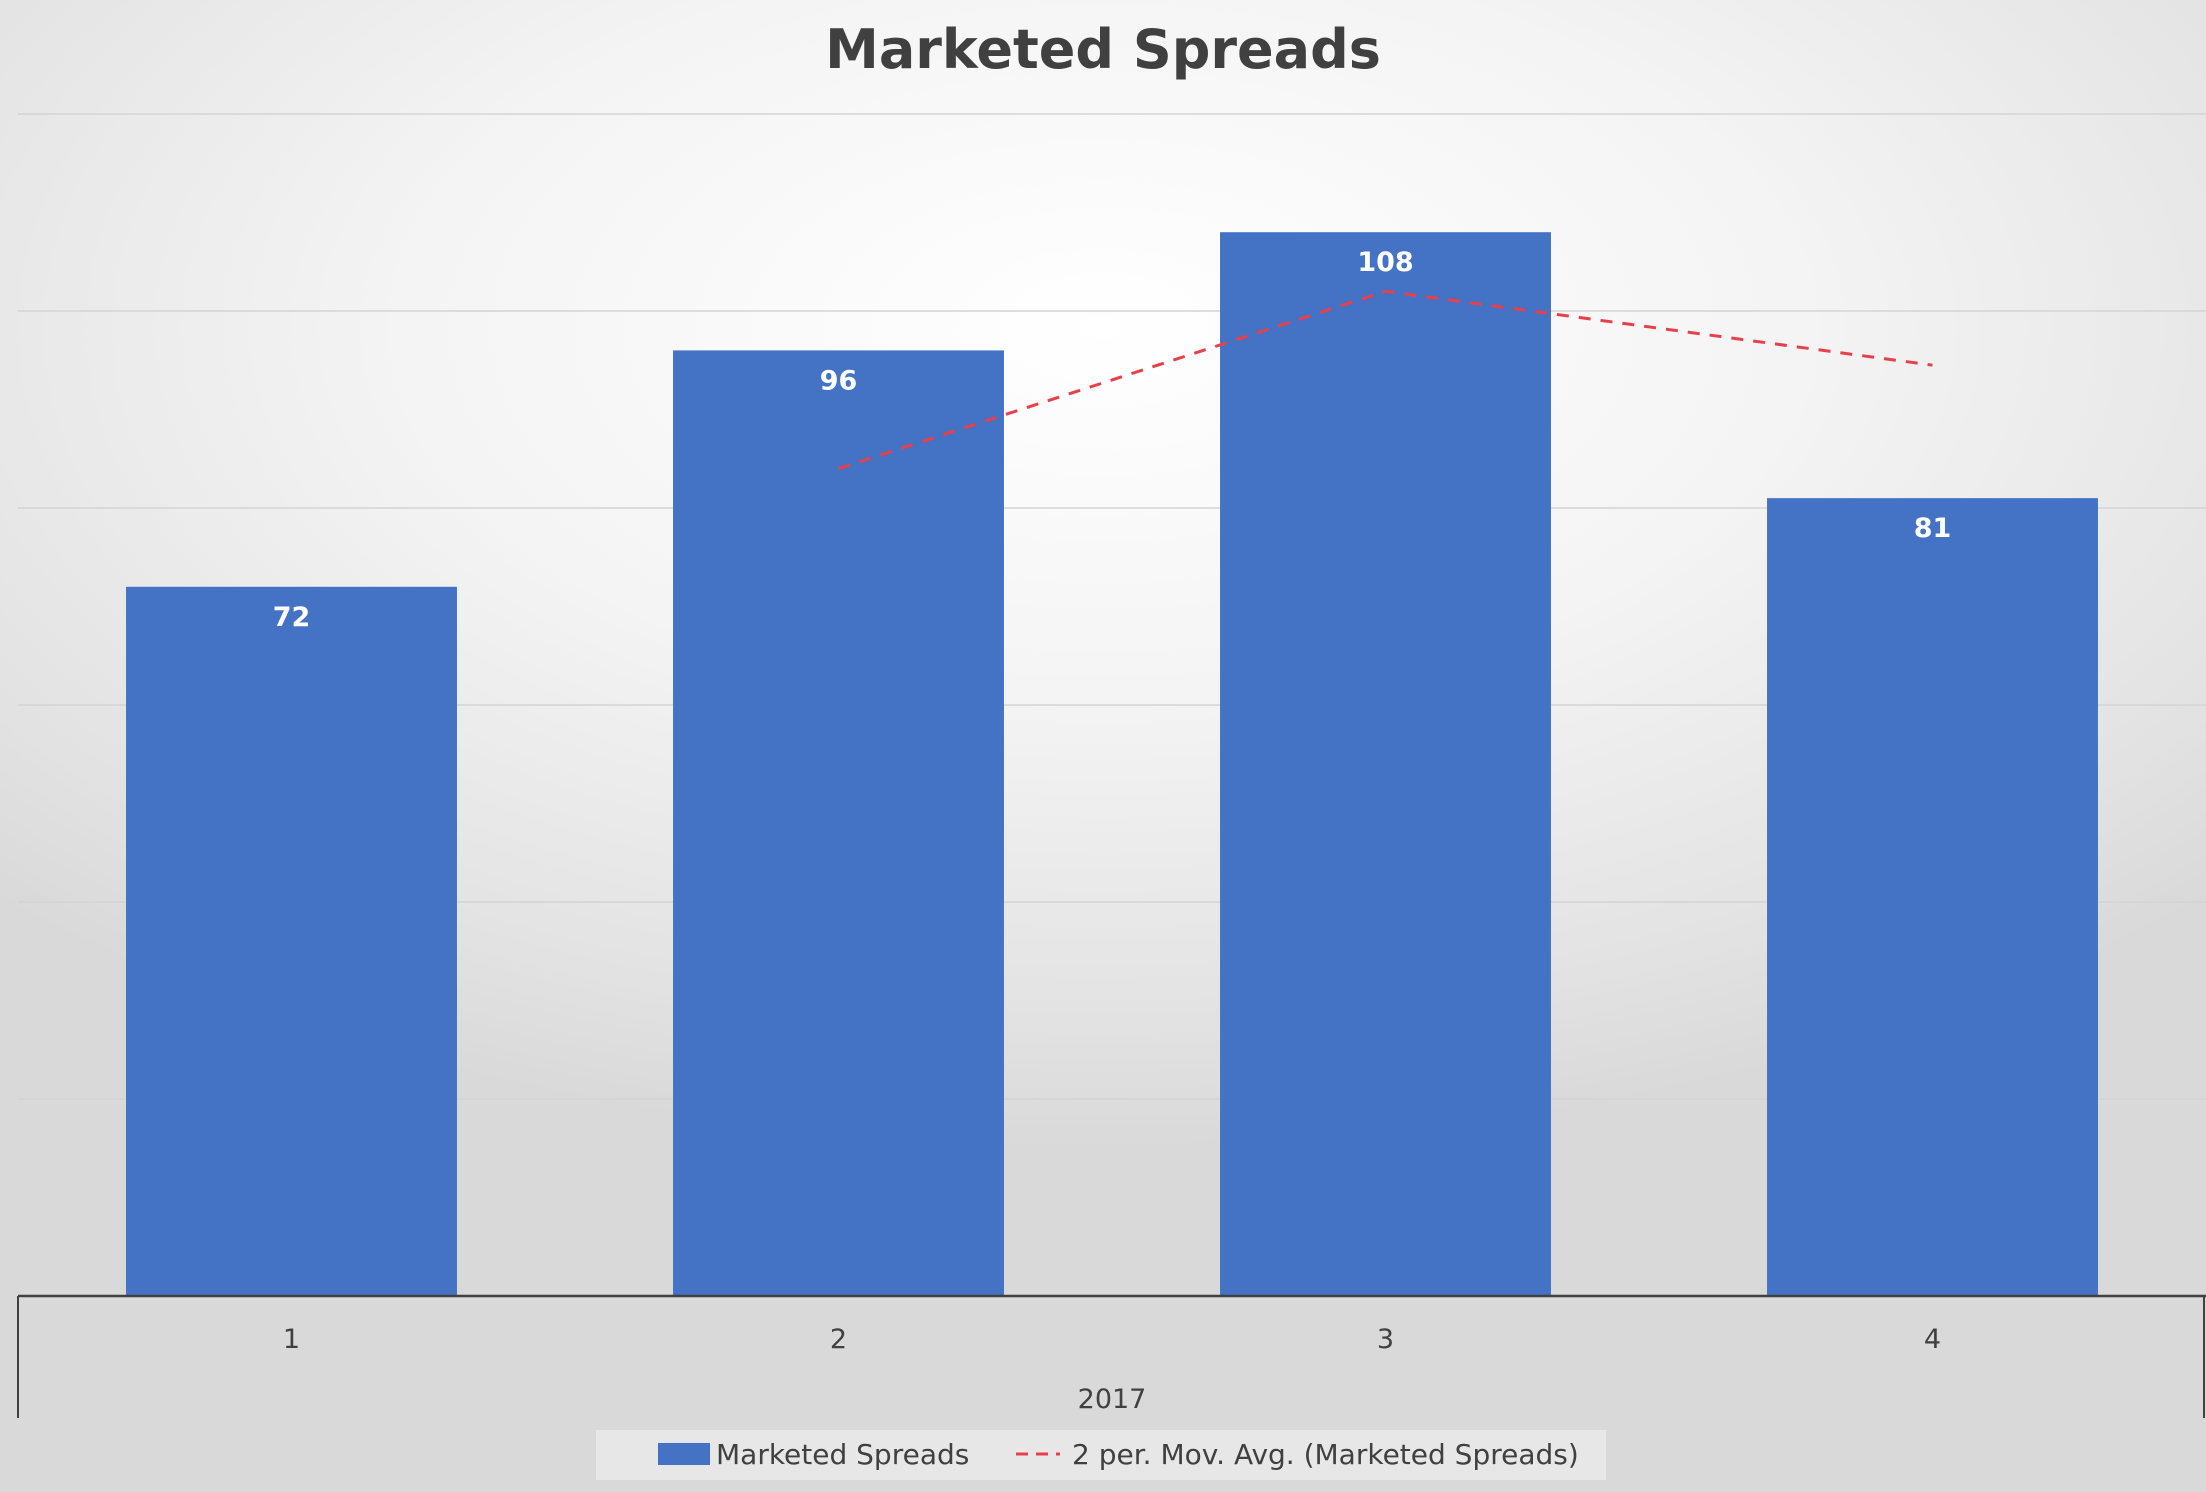  Describe the element at coordinates (1385, 1339) in the screenshot. I see `x-tick-label: 3` at that location.